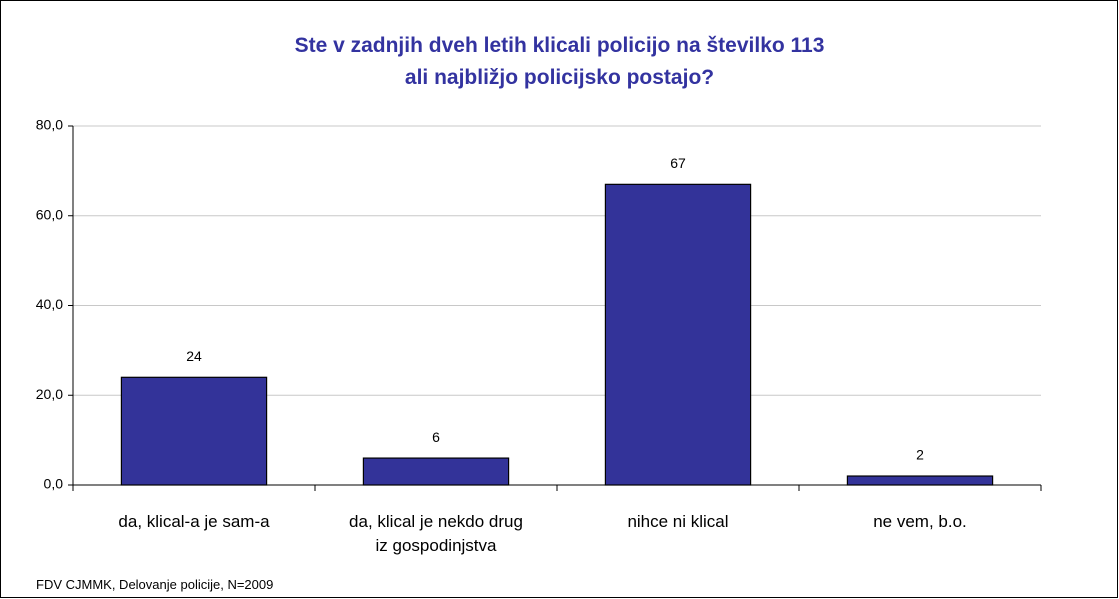 The height and width of the screenshot is (599, 1119). Describe the element at coordinates (54, 484) in the screenshot. I see `y-tick-label: 0,0` at that location.